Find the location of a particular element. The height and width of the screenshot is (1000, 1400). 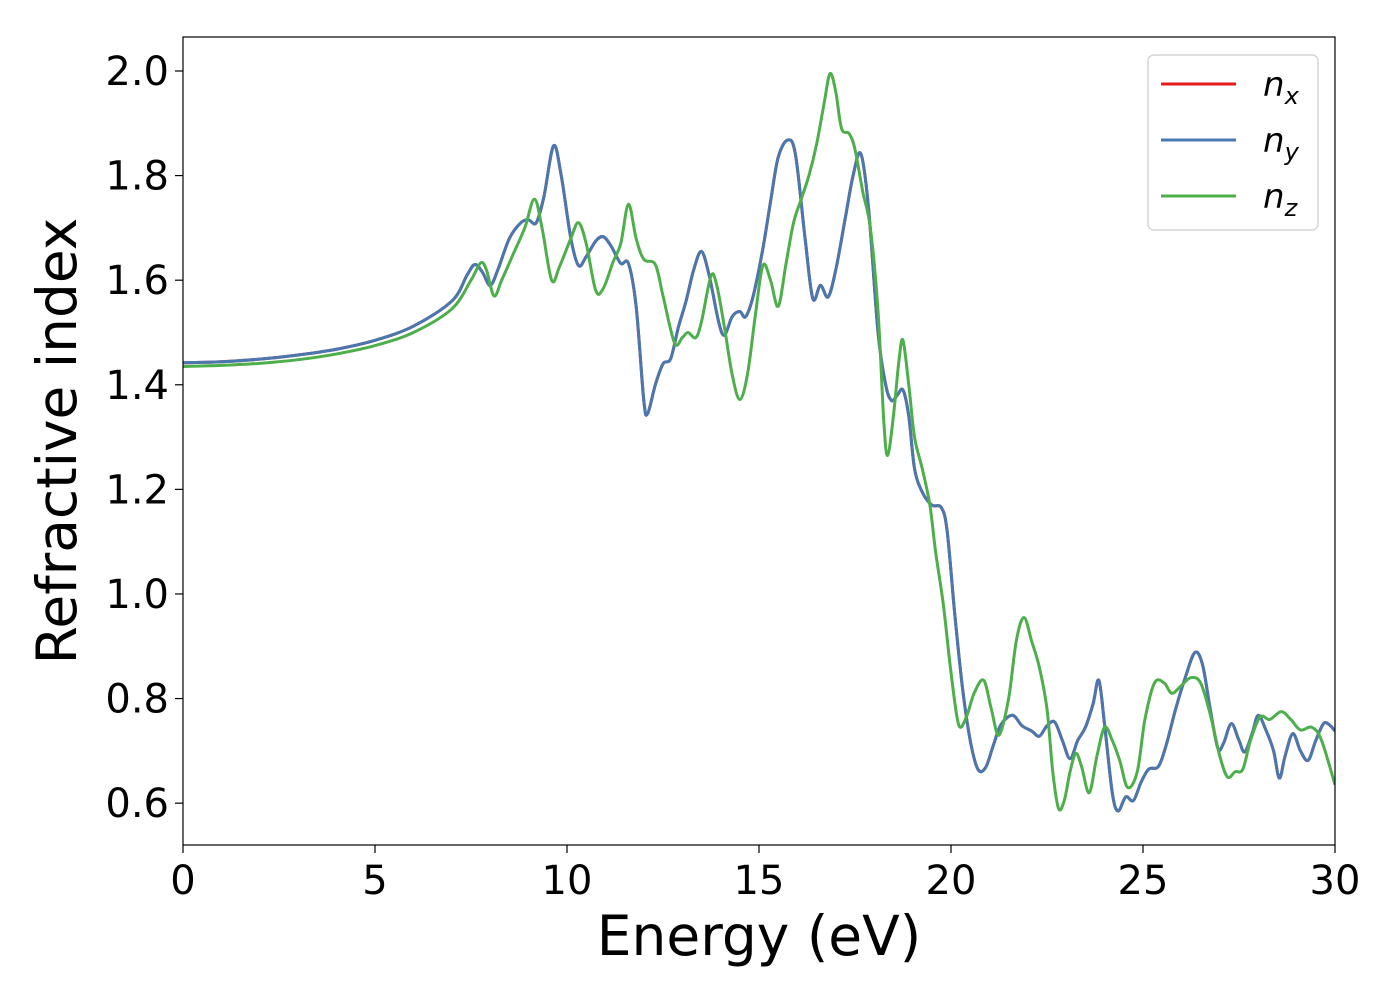

x-axis-title: Energy (eV) is located at coordinates (759, 936).